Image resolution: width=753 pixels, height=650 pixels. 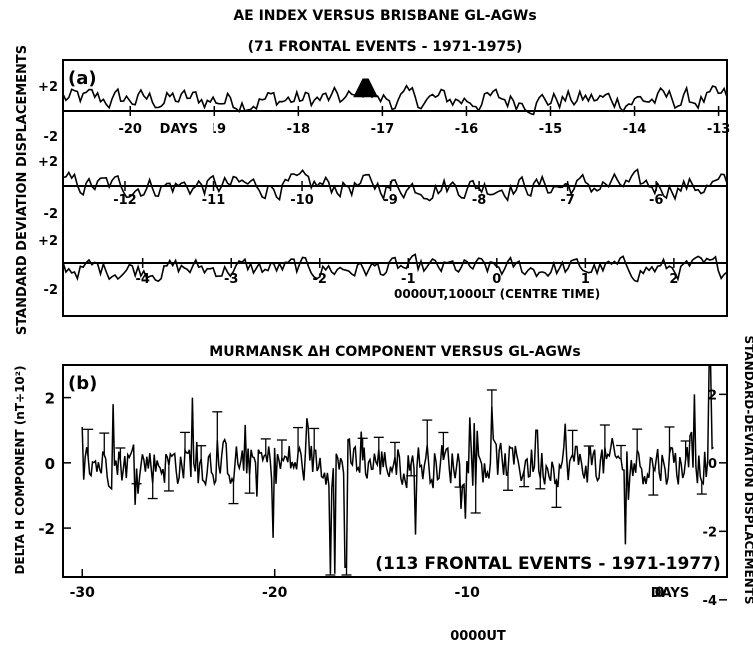 I want to click on panel-b-xtick-label: 0, so click(x=660, y=593).